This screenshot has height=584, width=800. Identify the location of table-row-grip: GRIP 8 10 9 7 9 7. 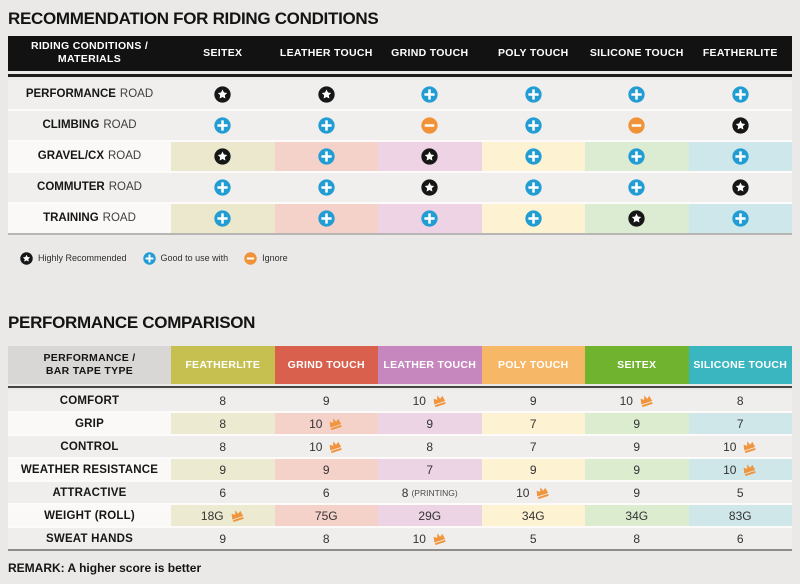
(400, 424).